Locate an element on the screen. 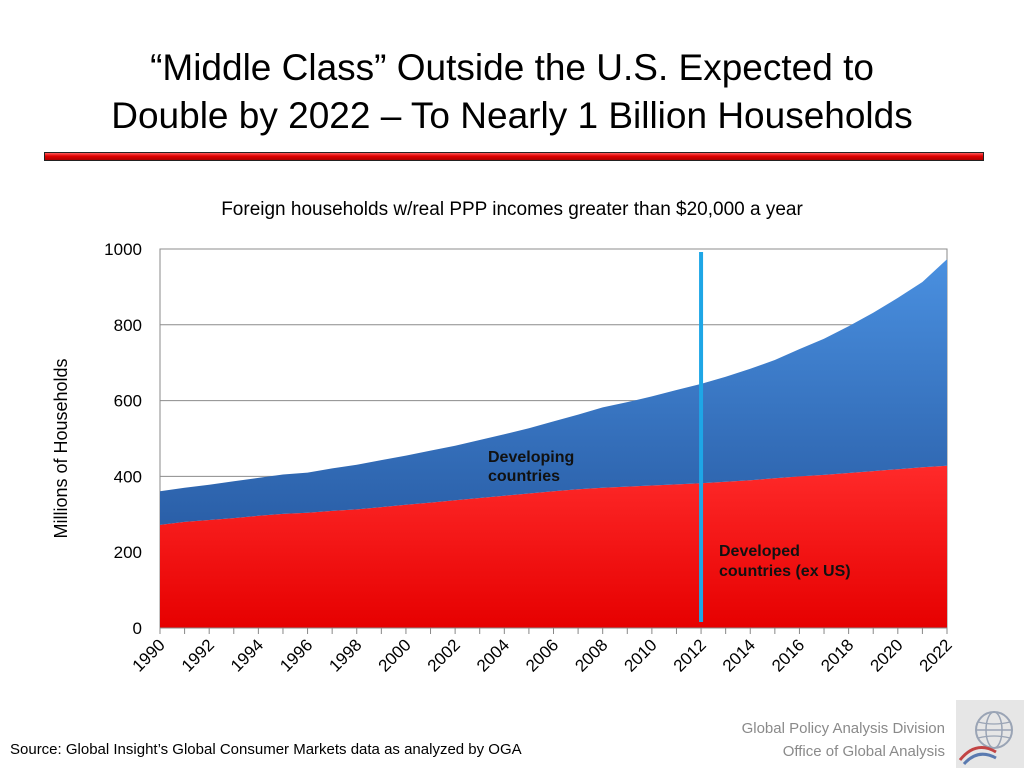 This screenshot has width=1024, height=773. label-developing-line-1: Developing is located at coordinates (531, 457).